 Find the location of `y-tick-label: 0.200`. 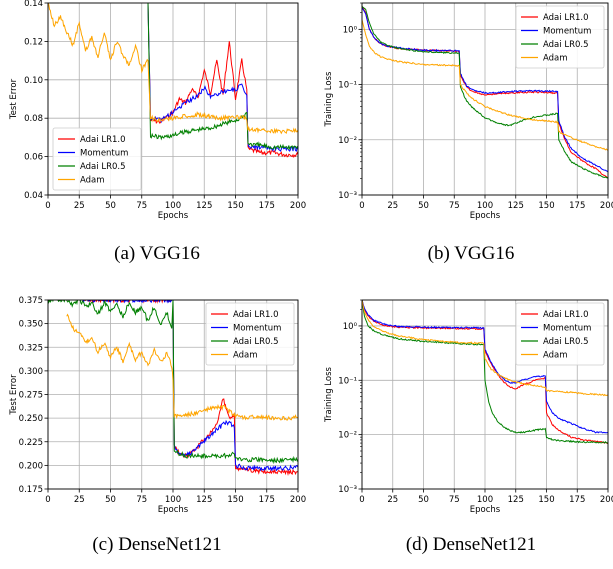

y-tick-label: 0.200 is located at coordinates (31, 466).